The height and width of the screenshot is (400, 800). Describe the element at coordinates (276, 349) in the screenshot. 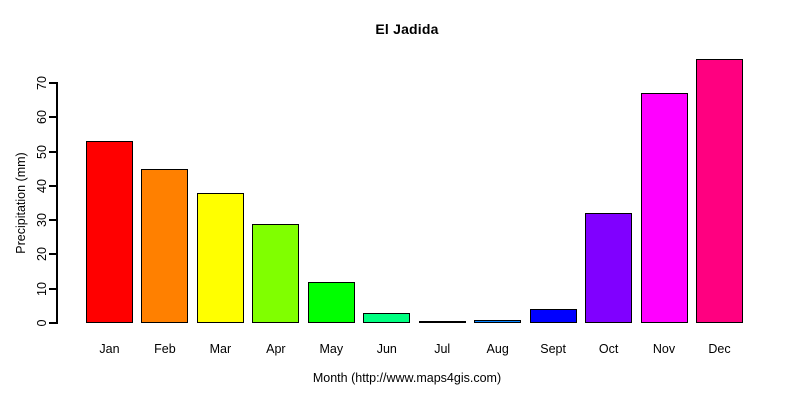

I see `x-label-apr: Apr` at that location.